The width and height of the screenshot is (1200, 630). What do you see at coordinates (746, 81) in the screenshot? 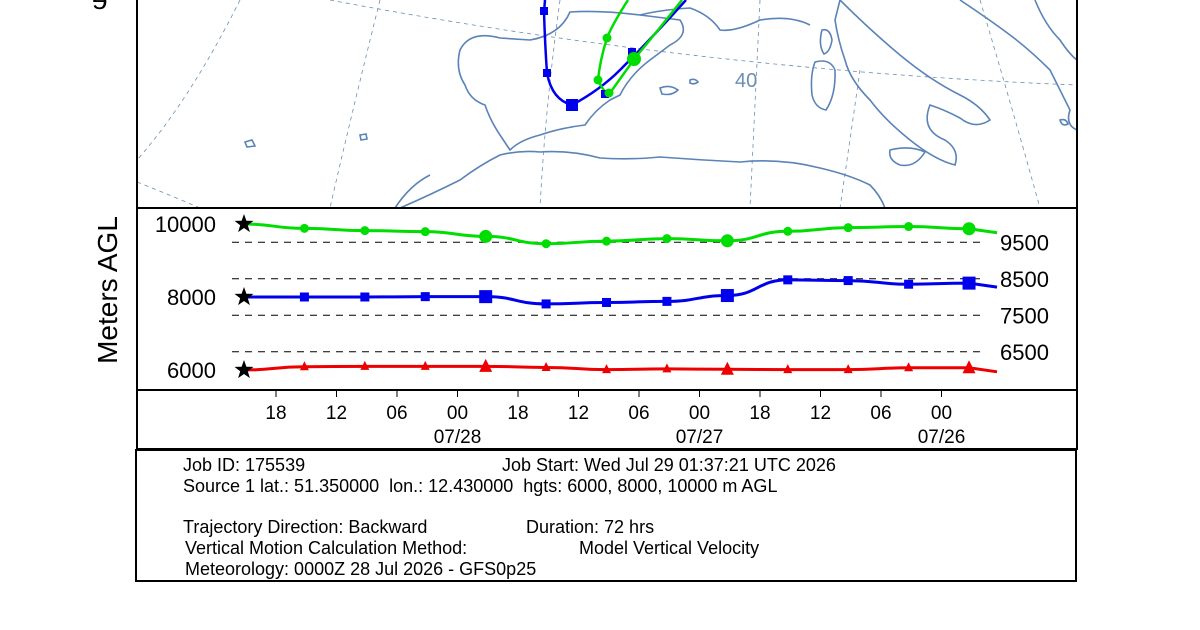
I see `latitude-label: 40` at bounding box center [746, 81].